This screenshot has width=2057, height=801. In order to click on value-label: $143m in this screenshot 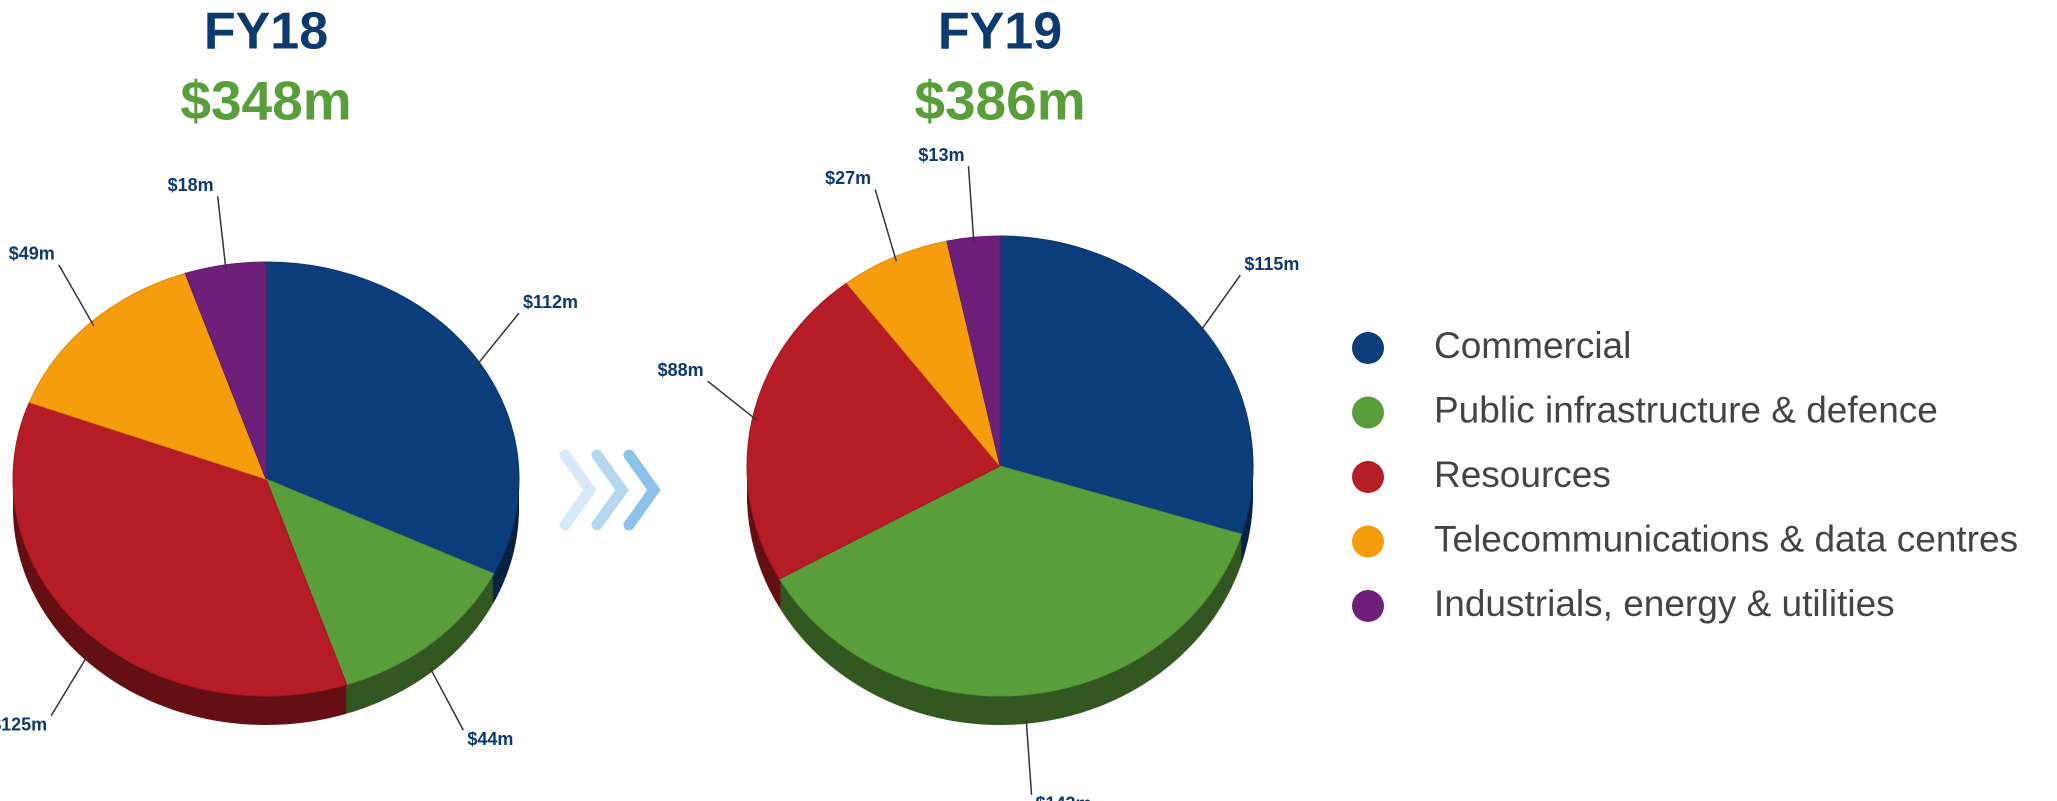, I will do `click(1064, 797)`.